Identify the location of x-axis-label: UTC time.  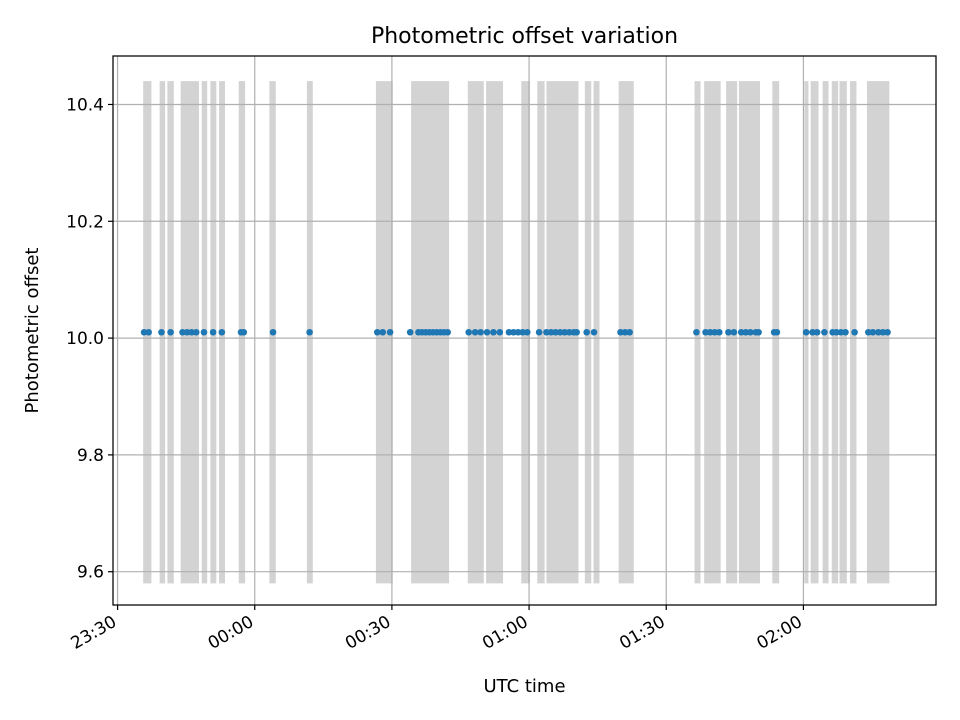
(524, 686).